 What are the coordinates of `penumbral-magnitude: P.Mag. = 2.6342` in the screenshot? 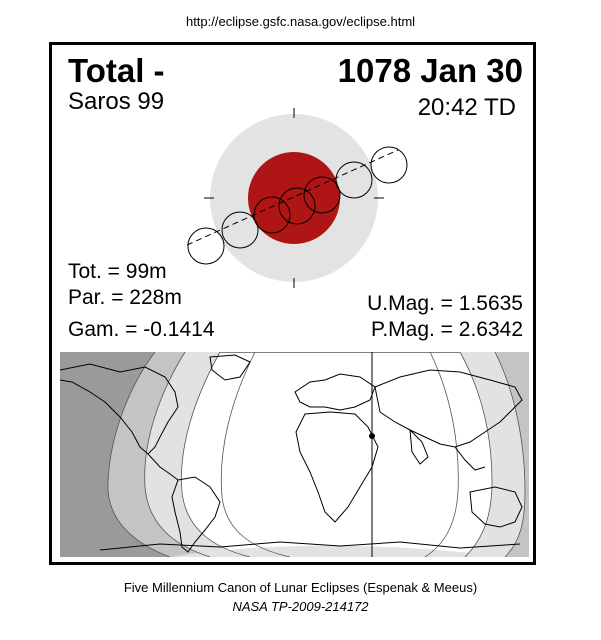 It's located at (447, 329).